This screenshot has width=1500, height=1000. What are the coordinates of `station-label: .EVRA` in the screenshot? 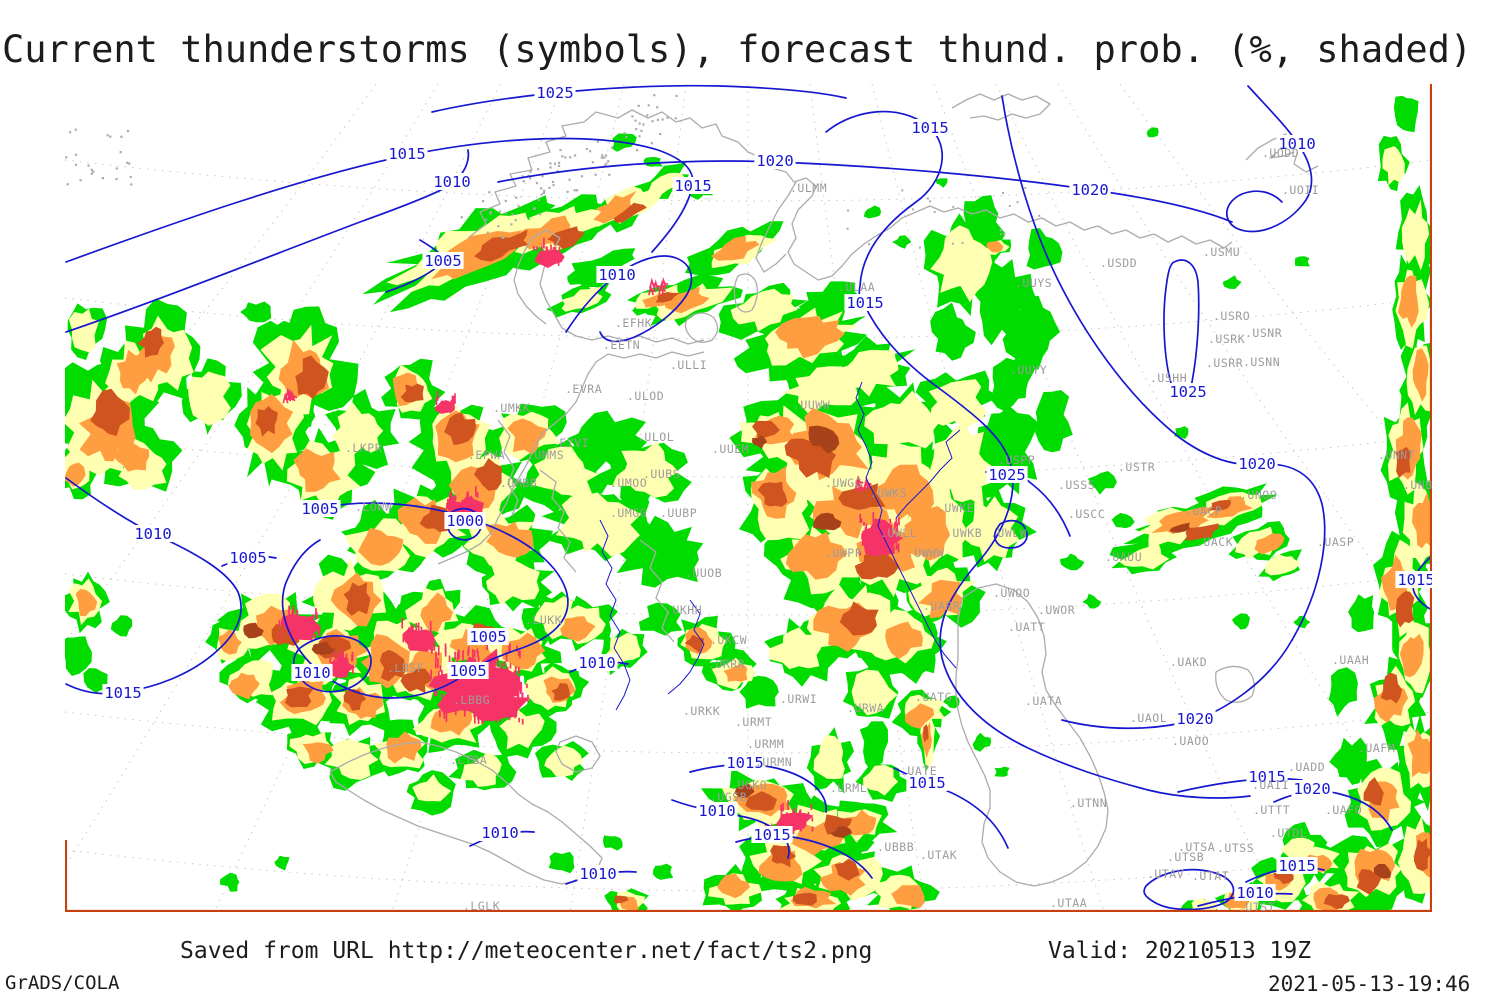 It's located at (583, 389).